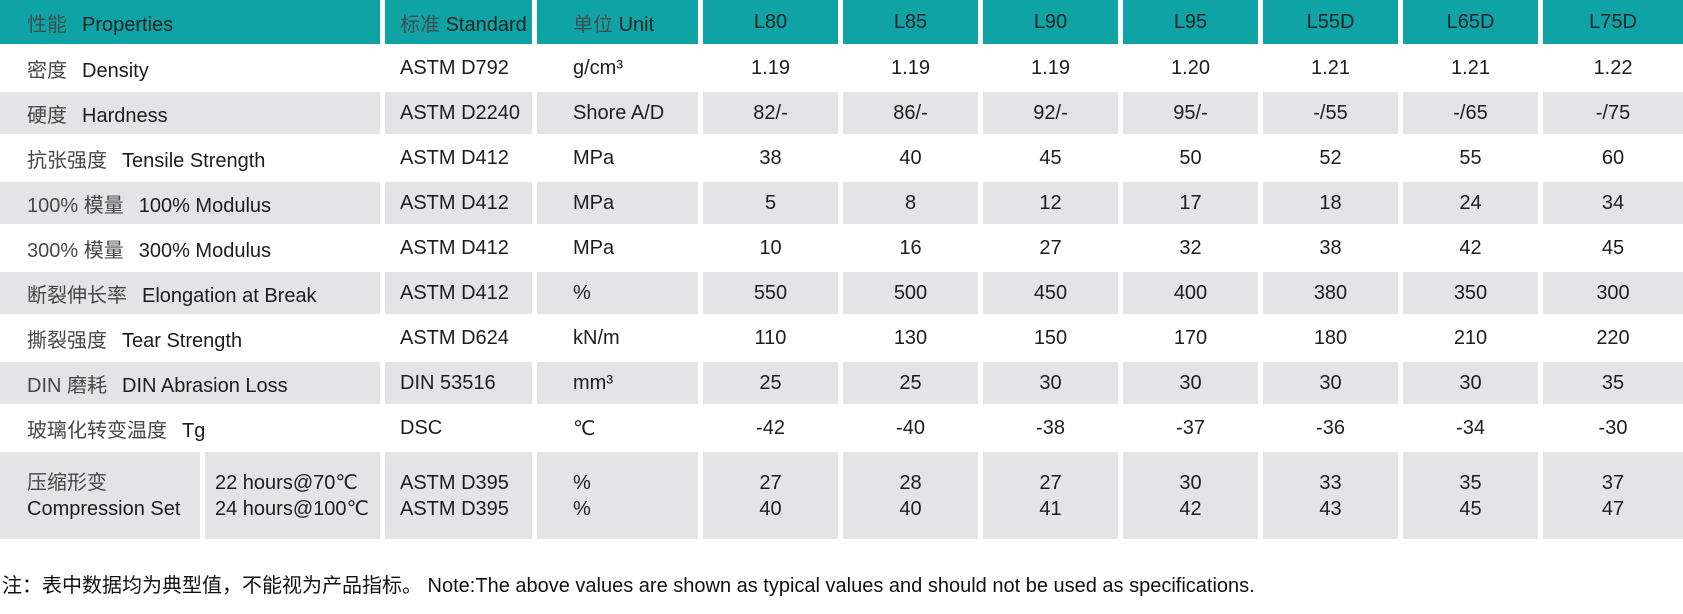  What do you see at coordinates (620, 429) in the screenshot?
I see `unit-cell: ℃` at bounding box center [620, 429].